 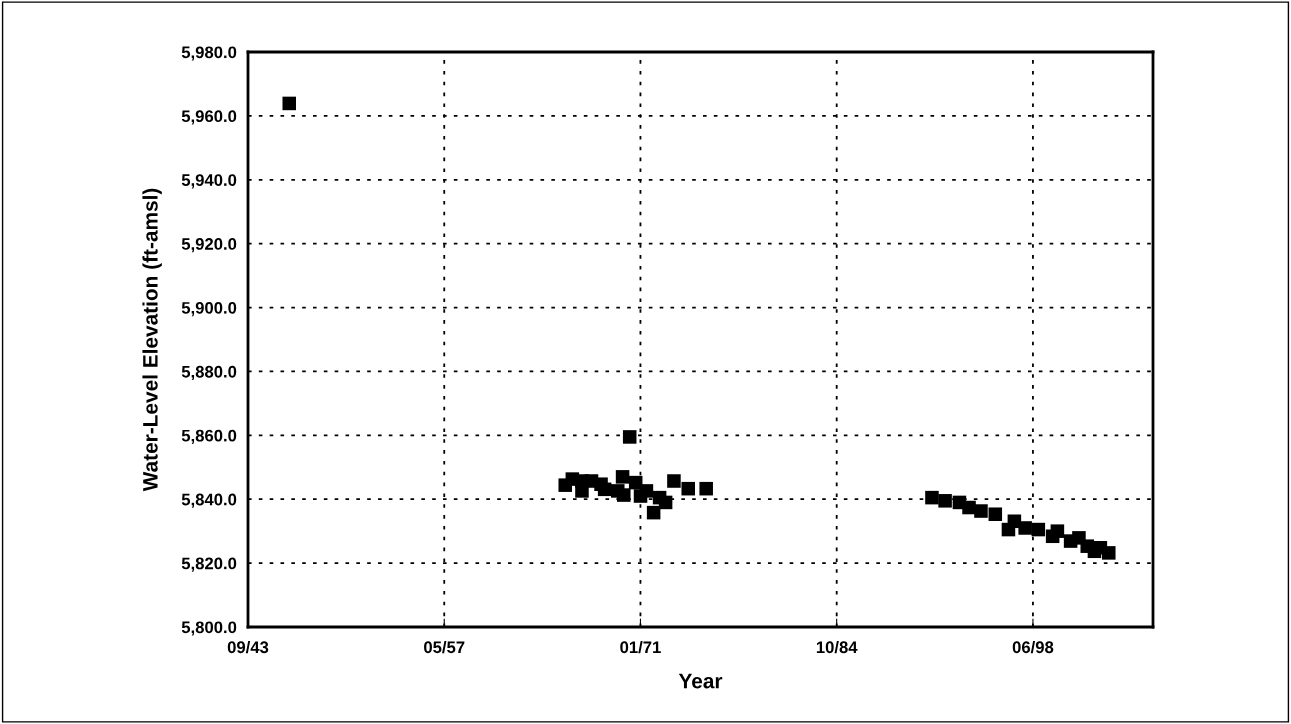 I want to click on x-tick-label: 06/98, so click(x=1033, y=647).